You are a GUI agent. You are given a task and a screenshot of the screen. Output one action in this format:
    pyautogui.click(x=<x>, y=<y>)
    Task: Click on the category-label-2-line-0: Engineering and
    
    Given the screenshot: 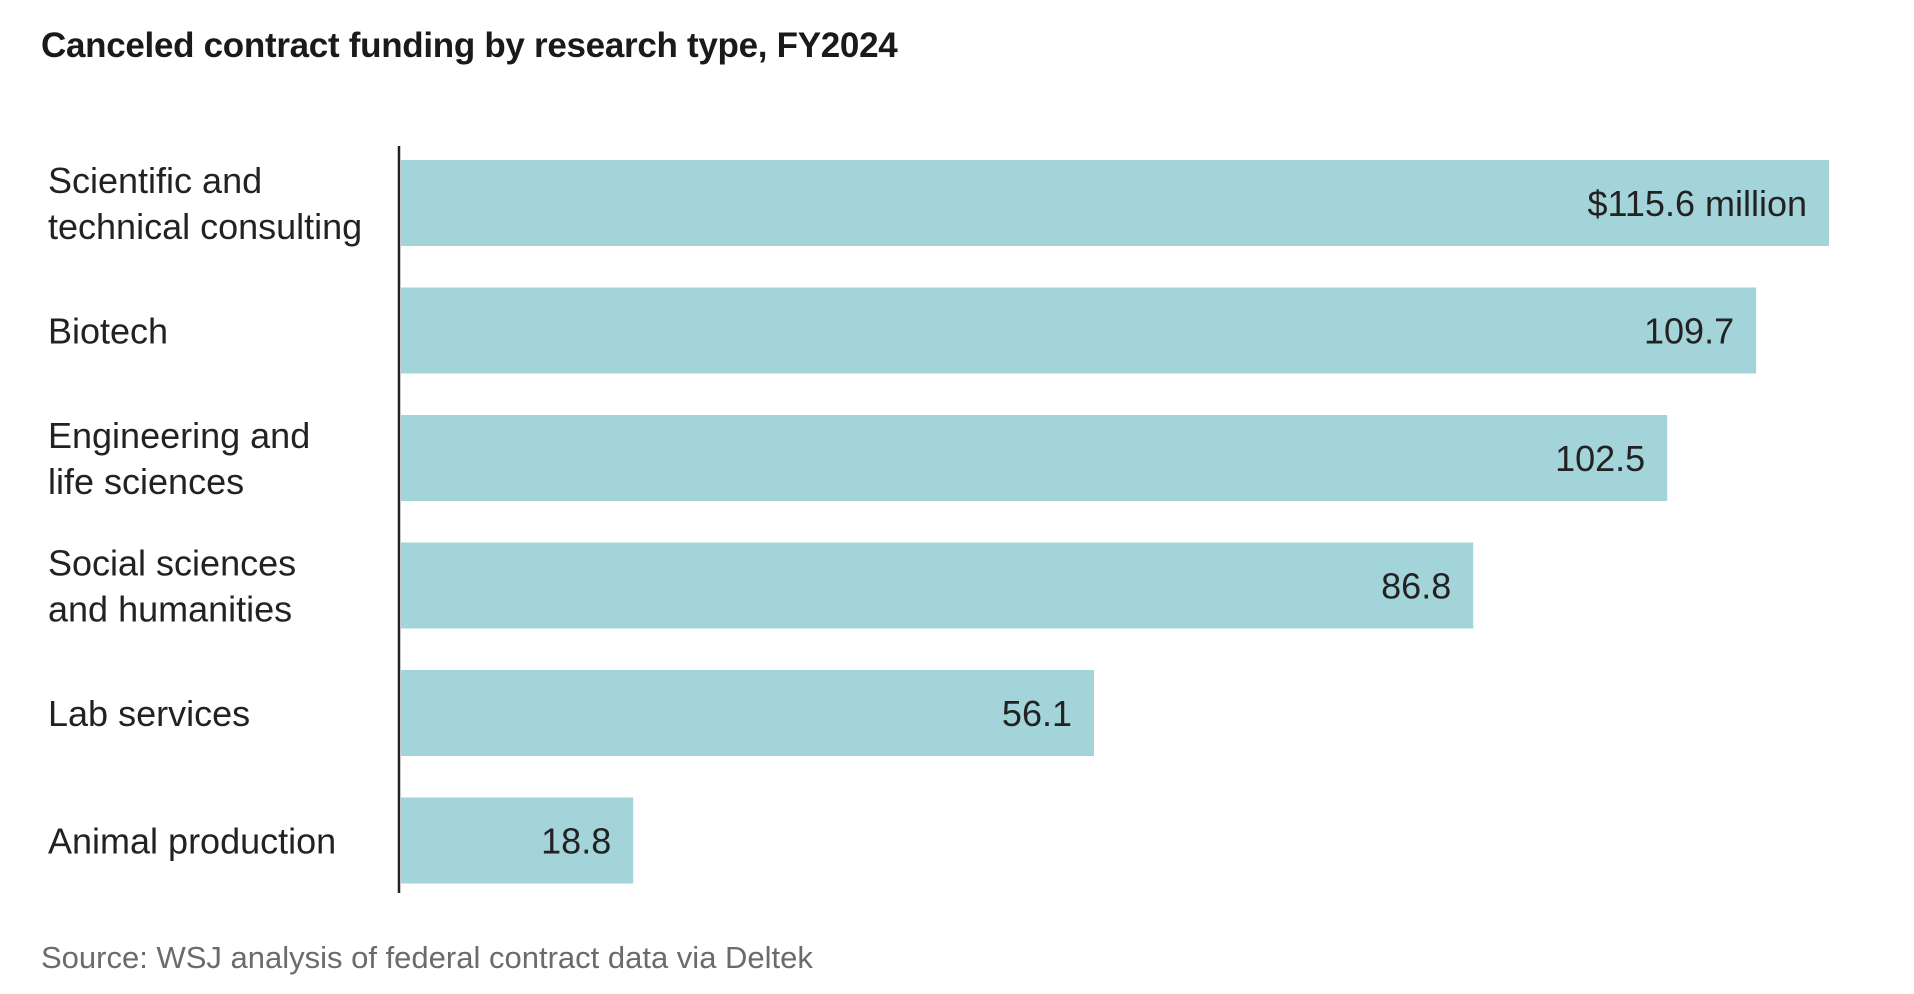 What is the action you would take?
    pyautogui.click(x=179, y=435)
    